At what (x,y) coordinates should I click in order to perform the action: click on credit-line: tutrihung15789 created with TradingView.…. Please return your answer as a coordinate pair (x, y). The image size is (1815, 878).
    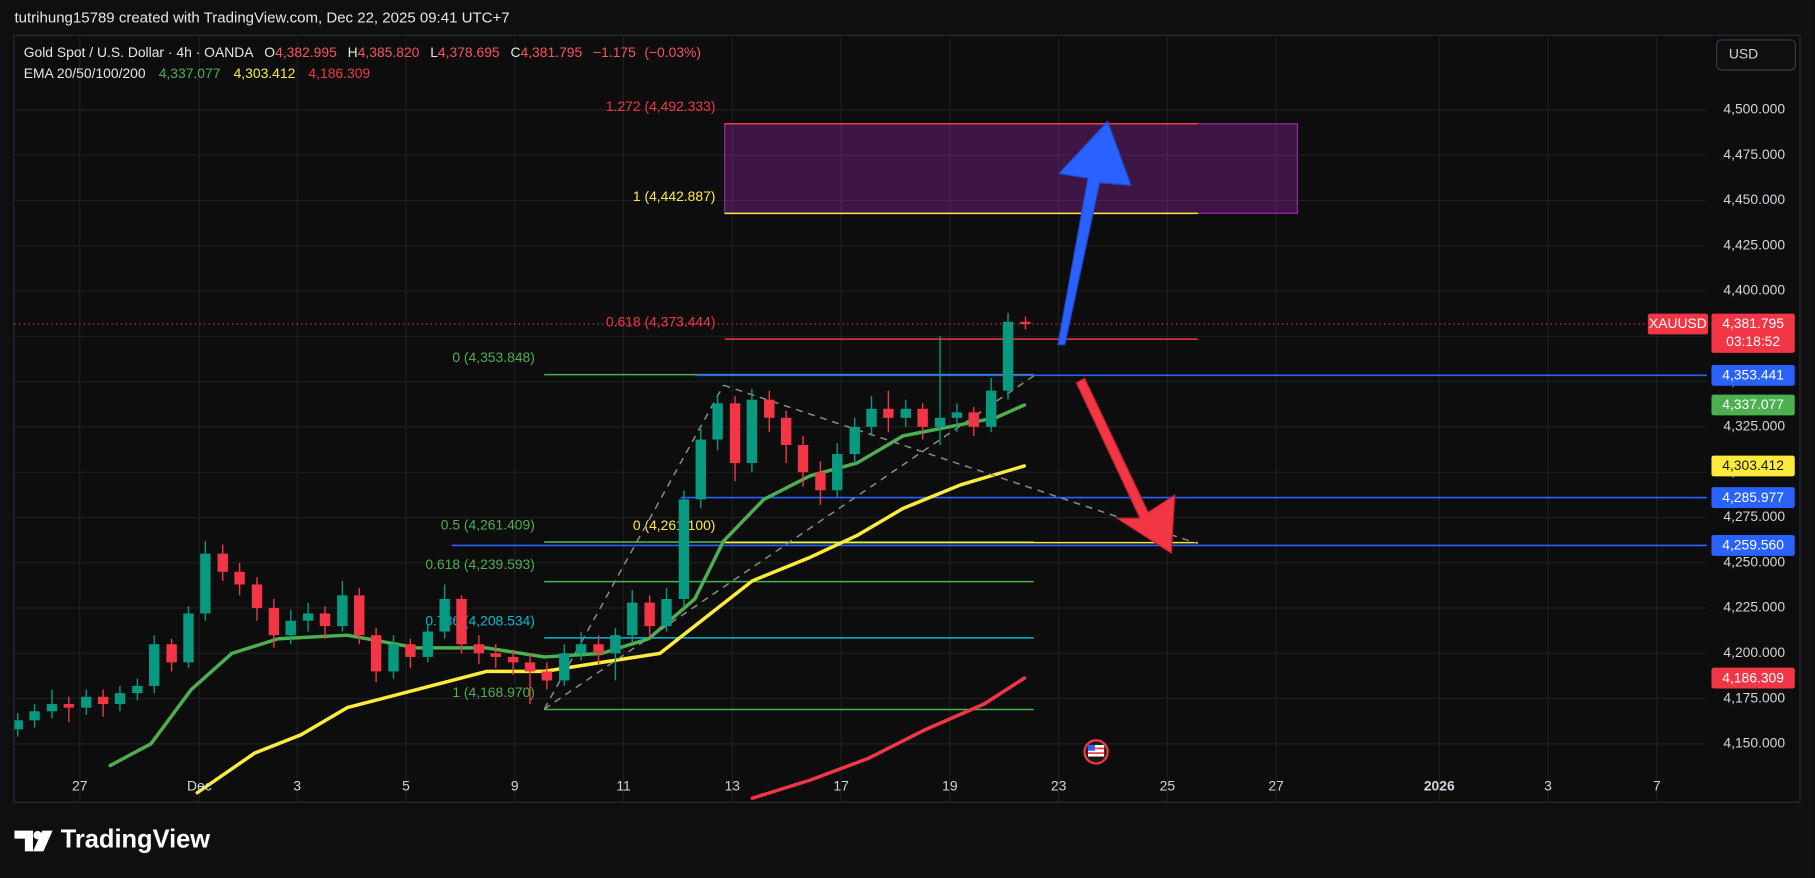
    Looking at the image, I should click on (261, 17).